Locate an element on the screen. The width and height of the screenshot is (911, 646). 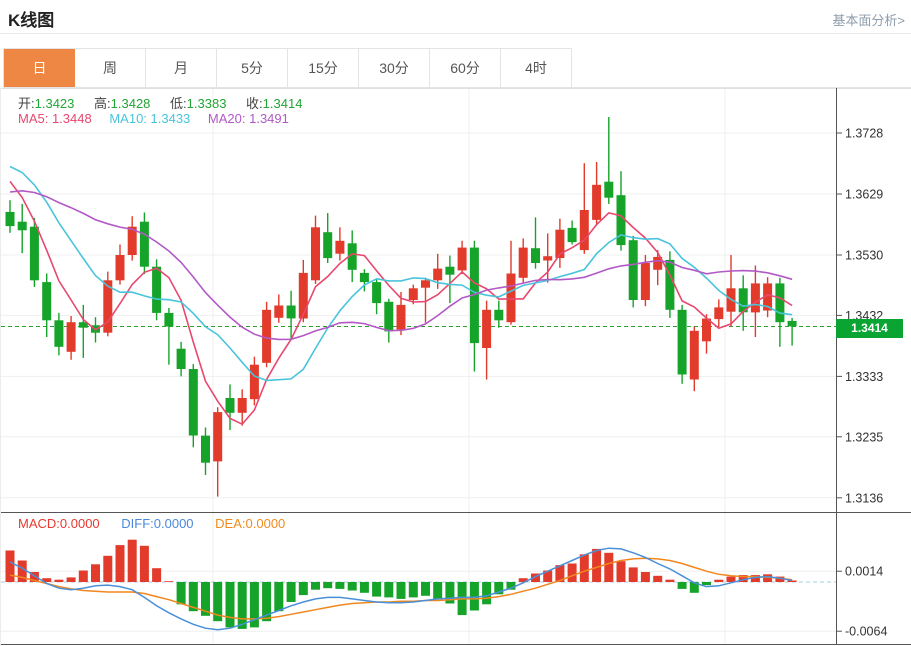
period-tabbar: 日 周 月 5分 15分 30分 60分 4时 is located at coordinates (287, 68).